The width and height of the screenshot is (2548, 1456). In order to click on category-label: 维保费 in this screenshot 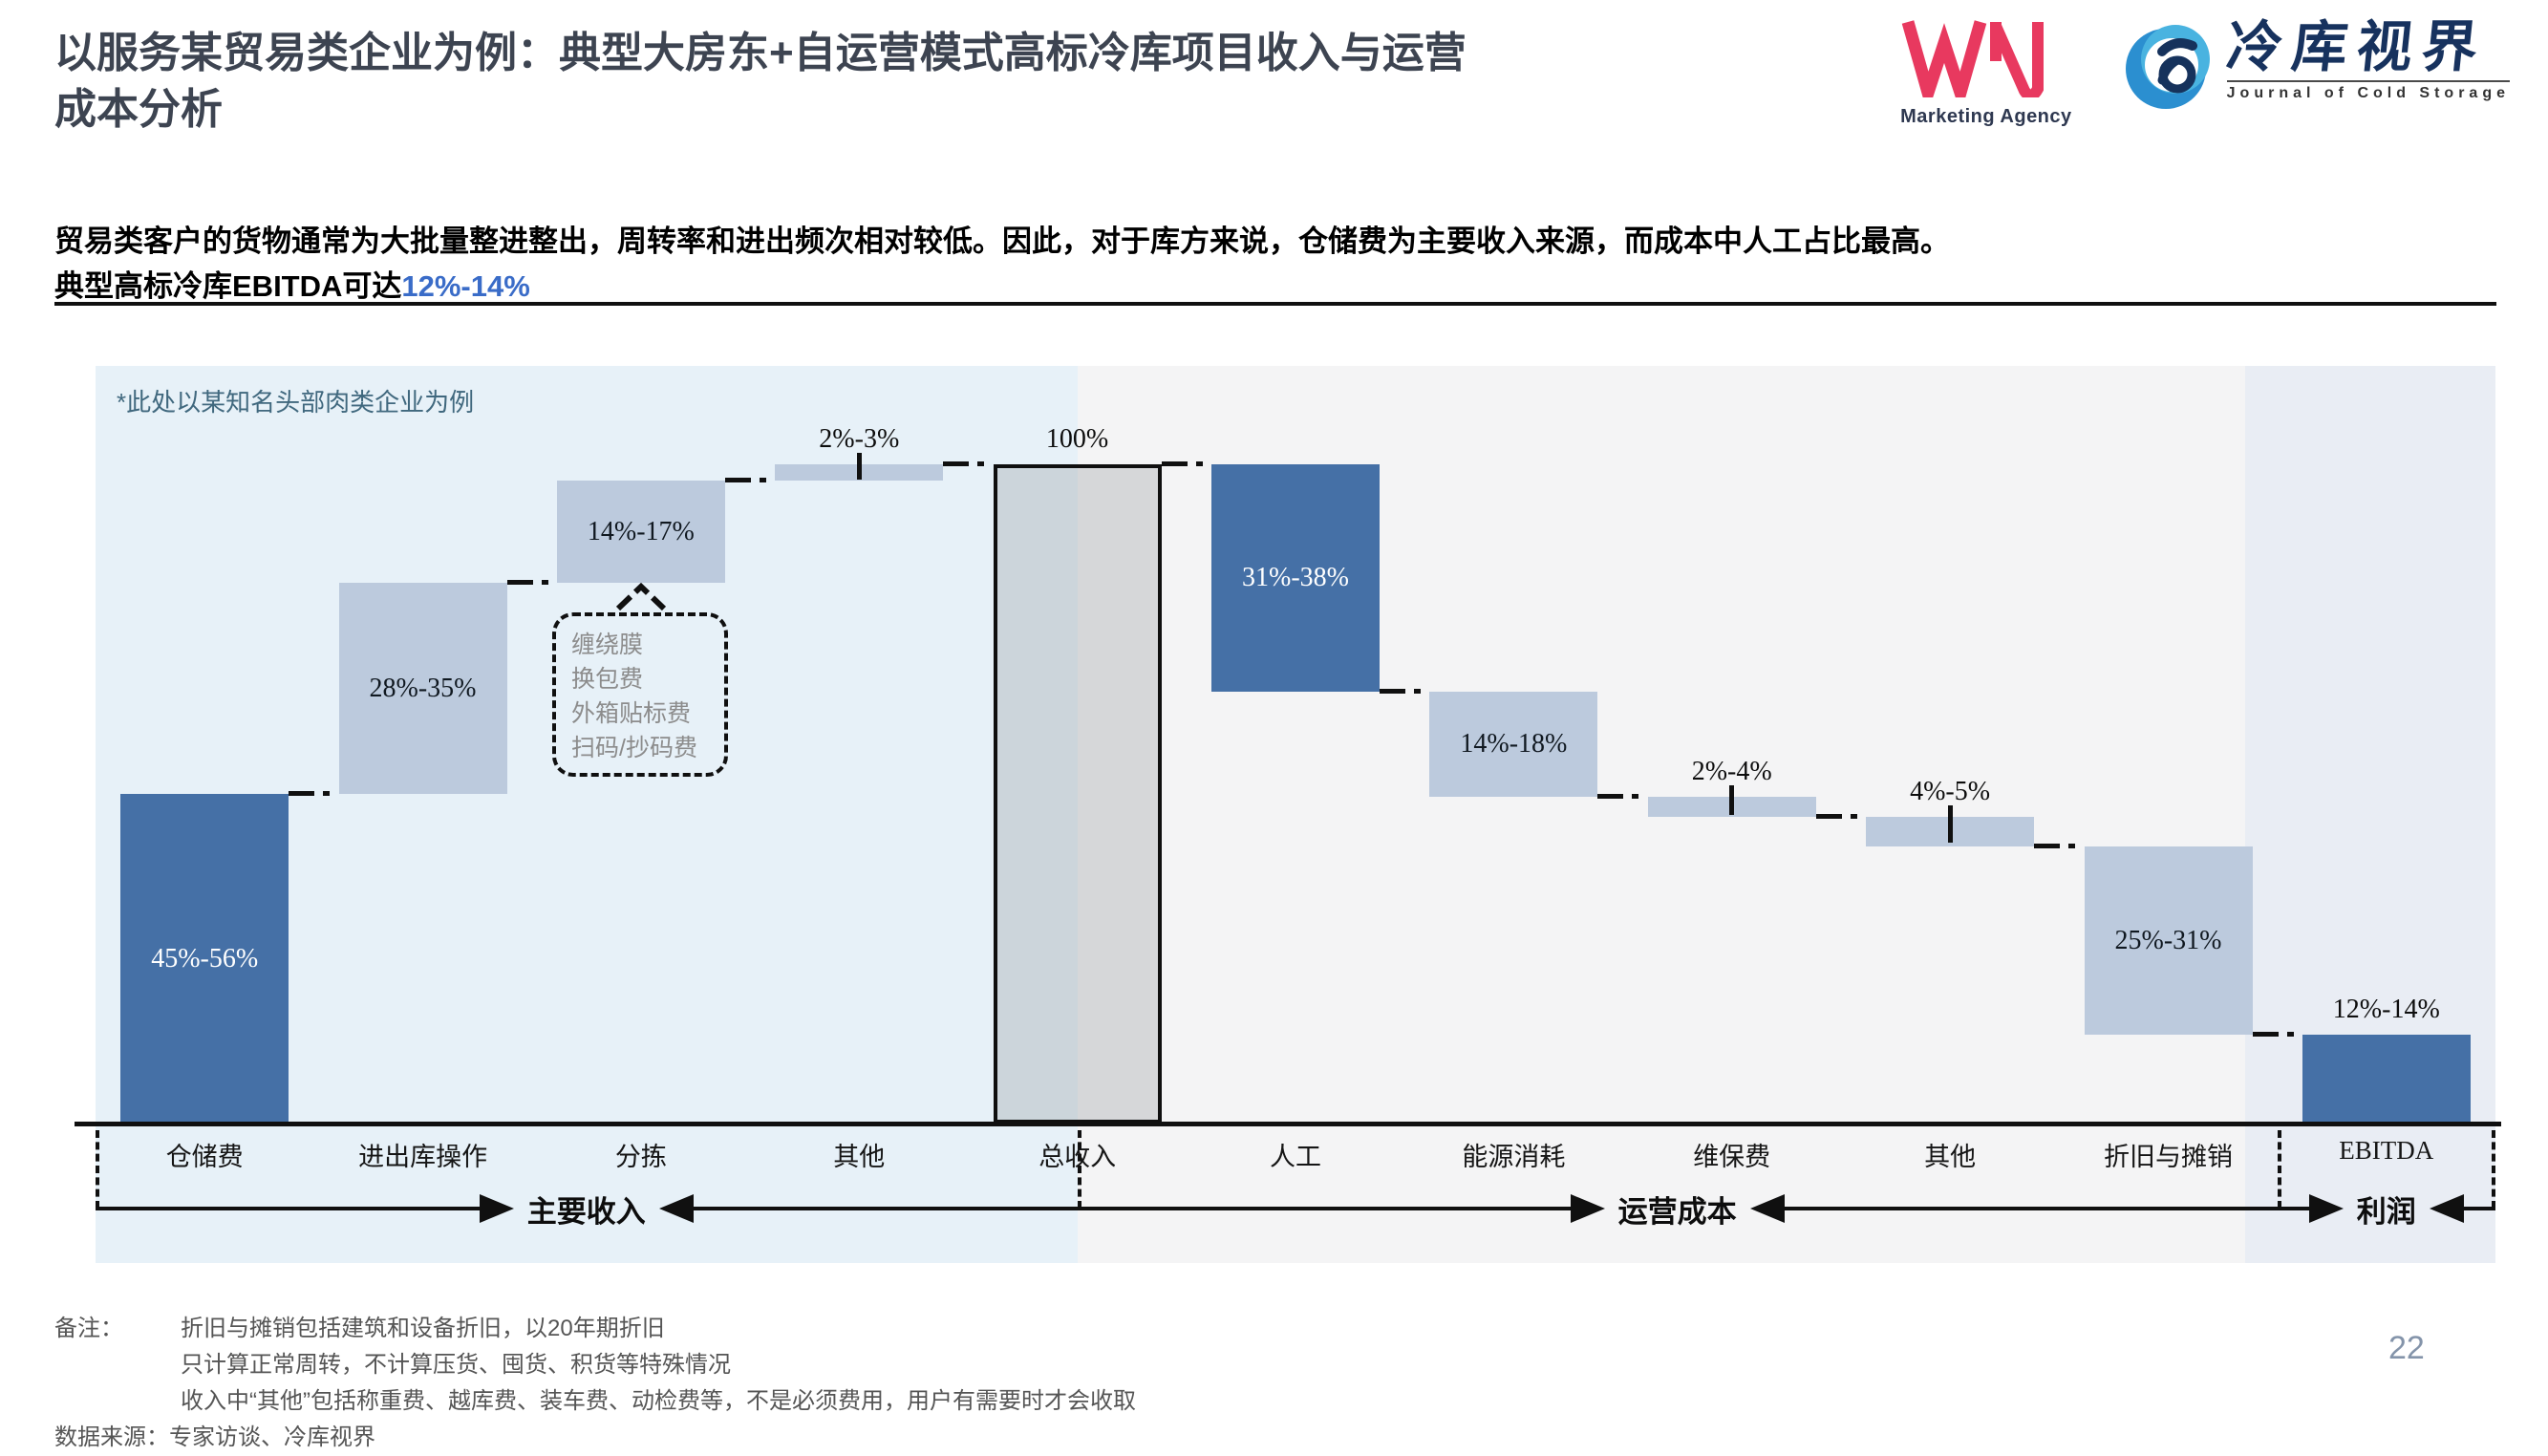, I will do `click(1732, 1157)`.